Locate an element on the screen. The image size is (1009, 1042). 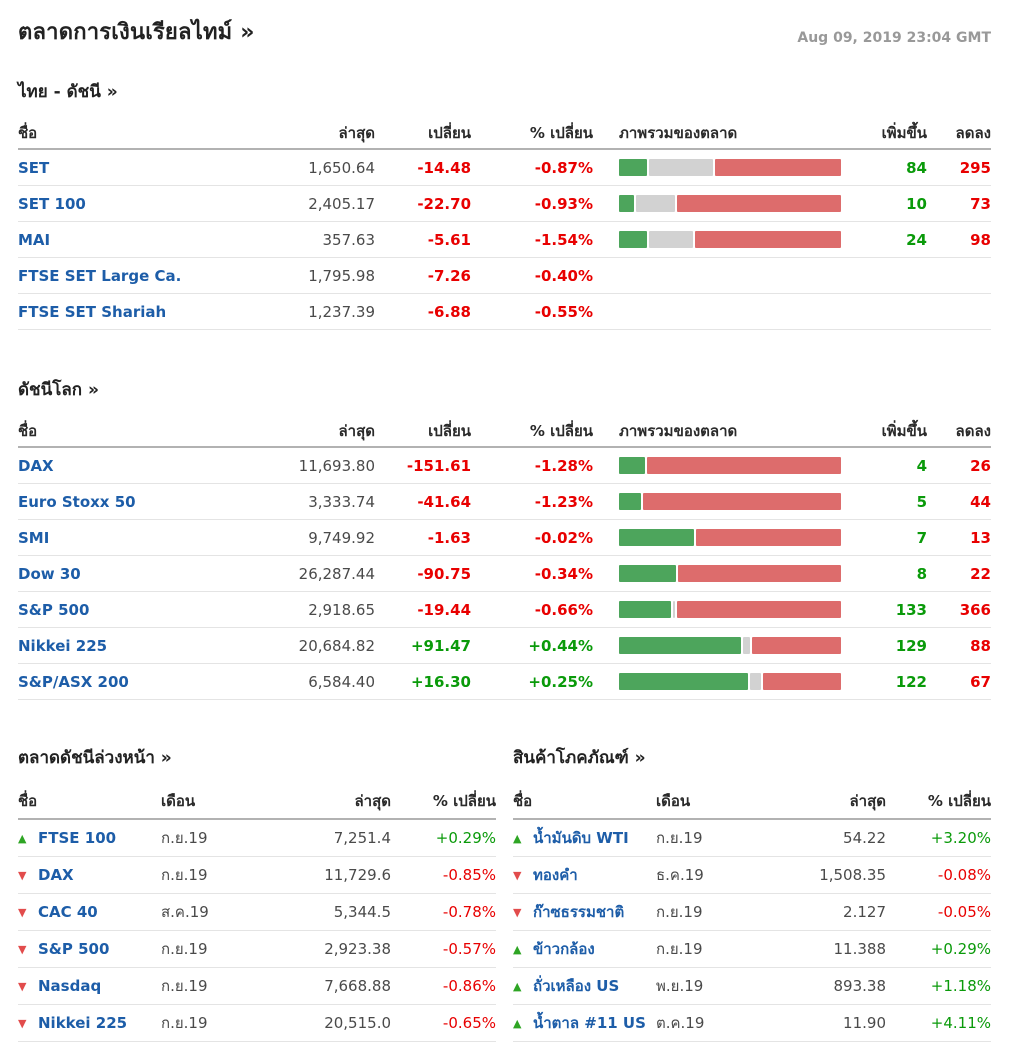
advancers-count: 7 is located at coordinates (921, 537).